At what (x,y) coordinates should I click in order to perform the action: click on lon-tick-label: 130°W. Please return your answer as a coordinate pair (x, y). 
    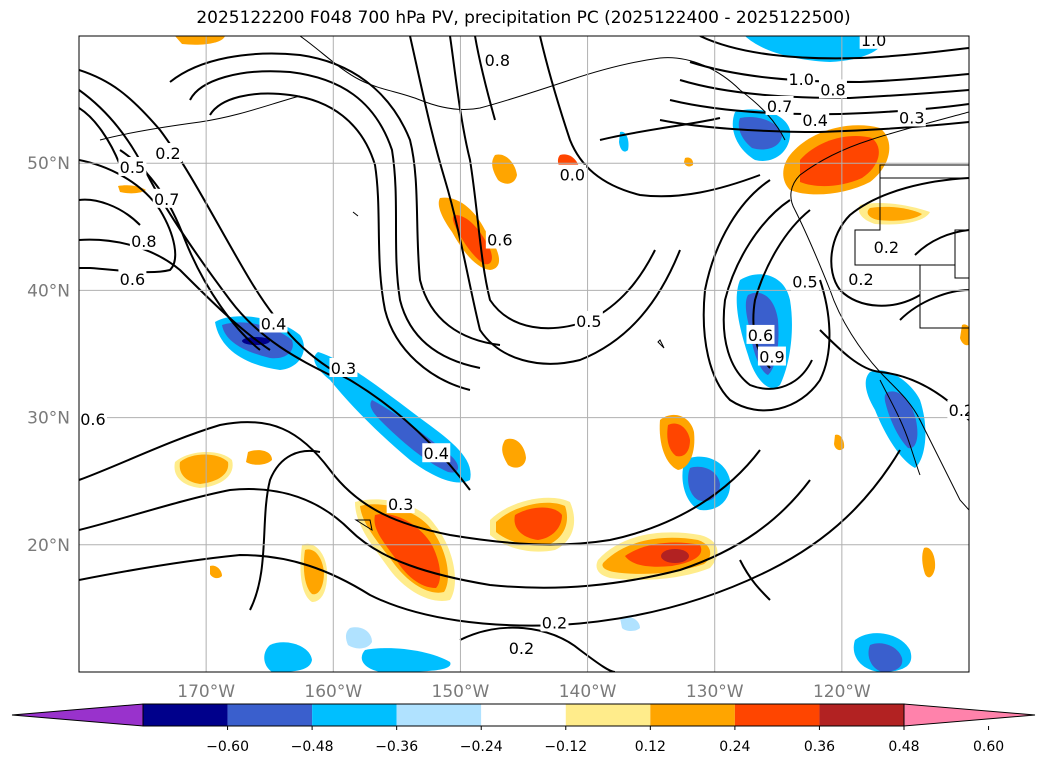
    Looking at the image, I should click on (715, 692).